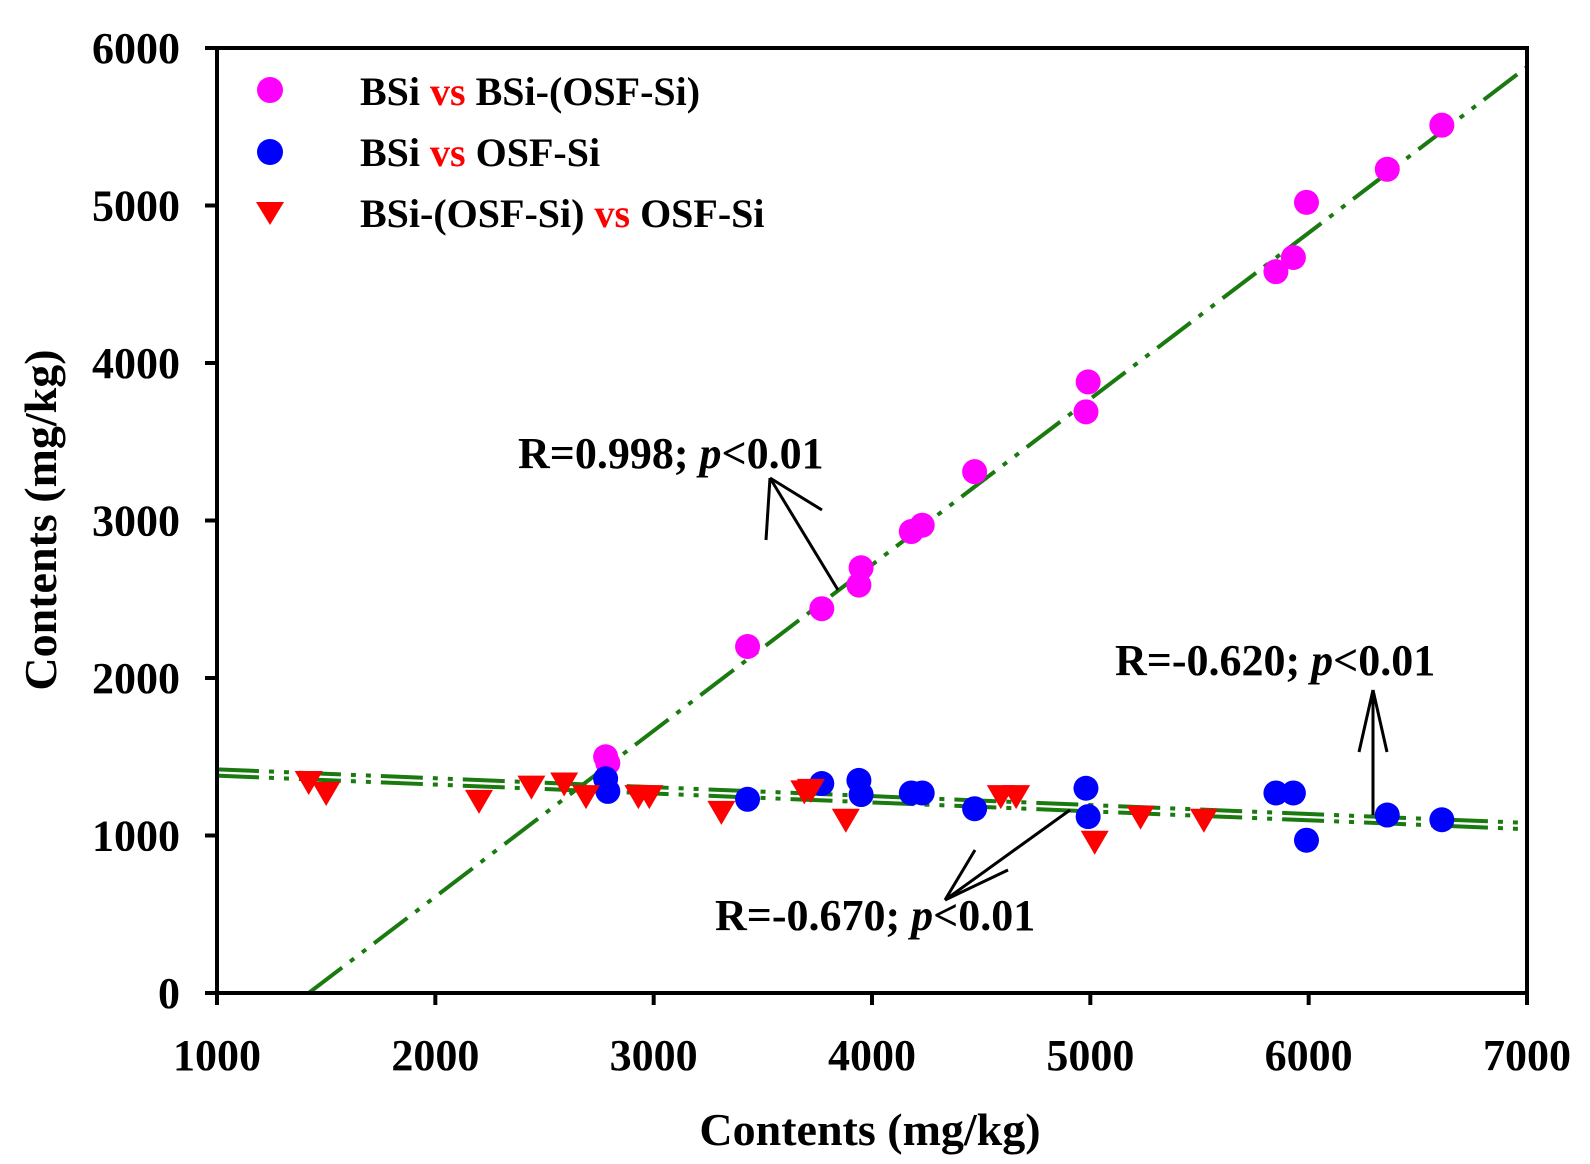 This screenshot has height=1164, width=1590. What do you see at coordinates (872, 1055) in the screenshot?
I see `x-tick-label: 4000` at bounding box center [872, 1055].